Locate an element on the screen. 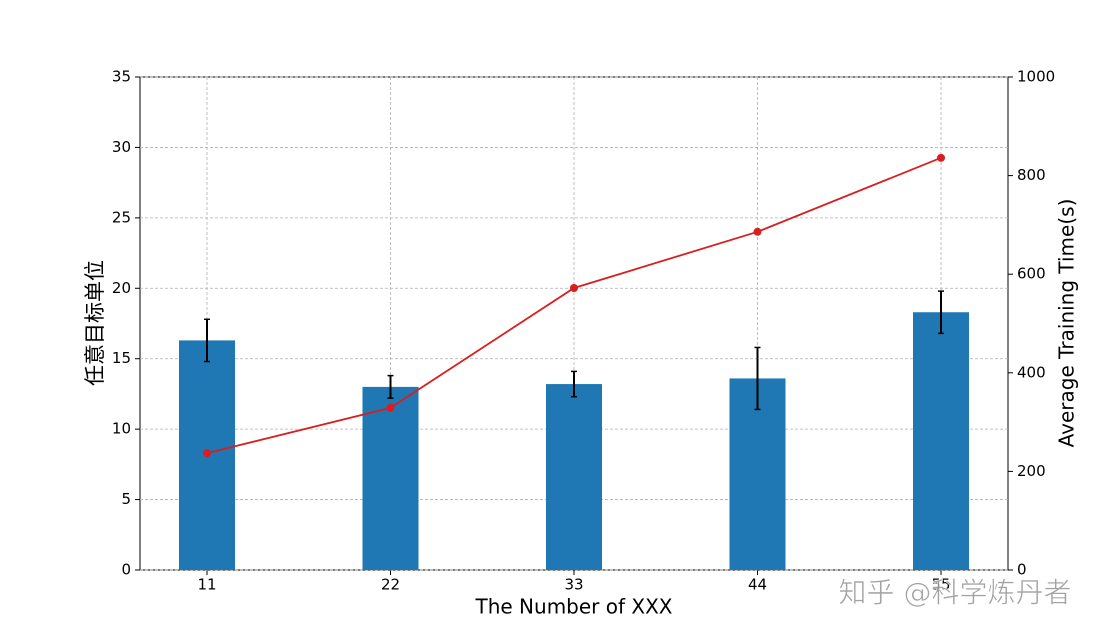  y-tick-label: 15 is located at coordinates (121, 358).